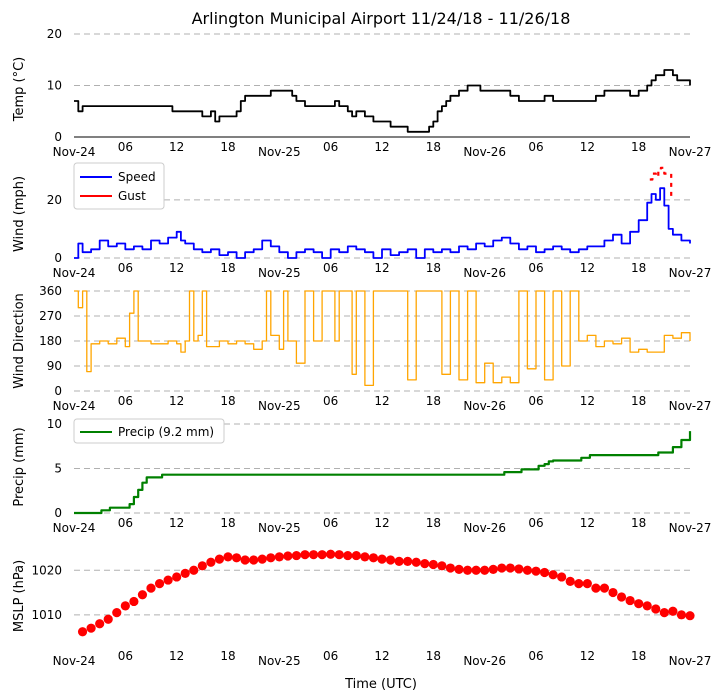  Describe the element at coordinates (58, 469) in the screenshot. I see `ytick-label-precip-1: 5` at that location.